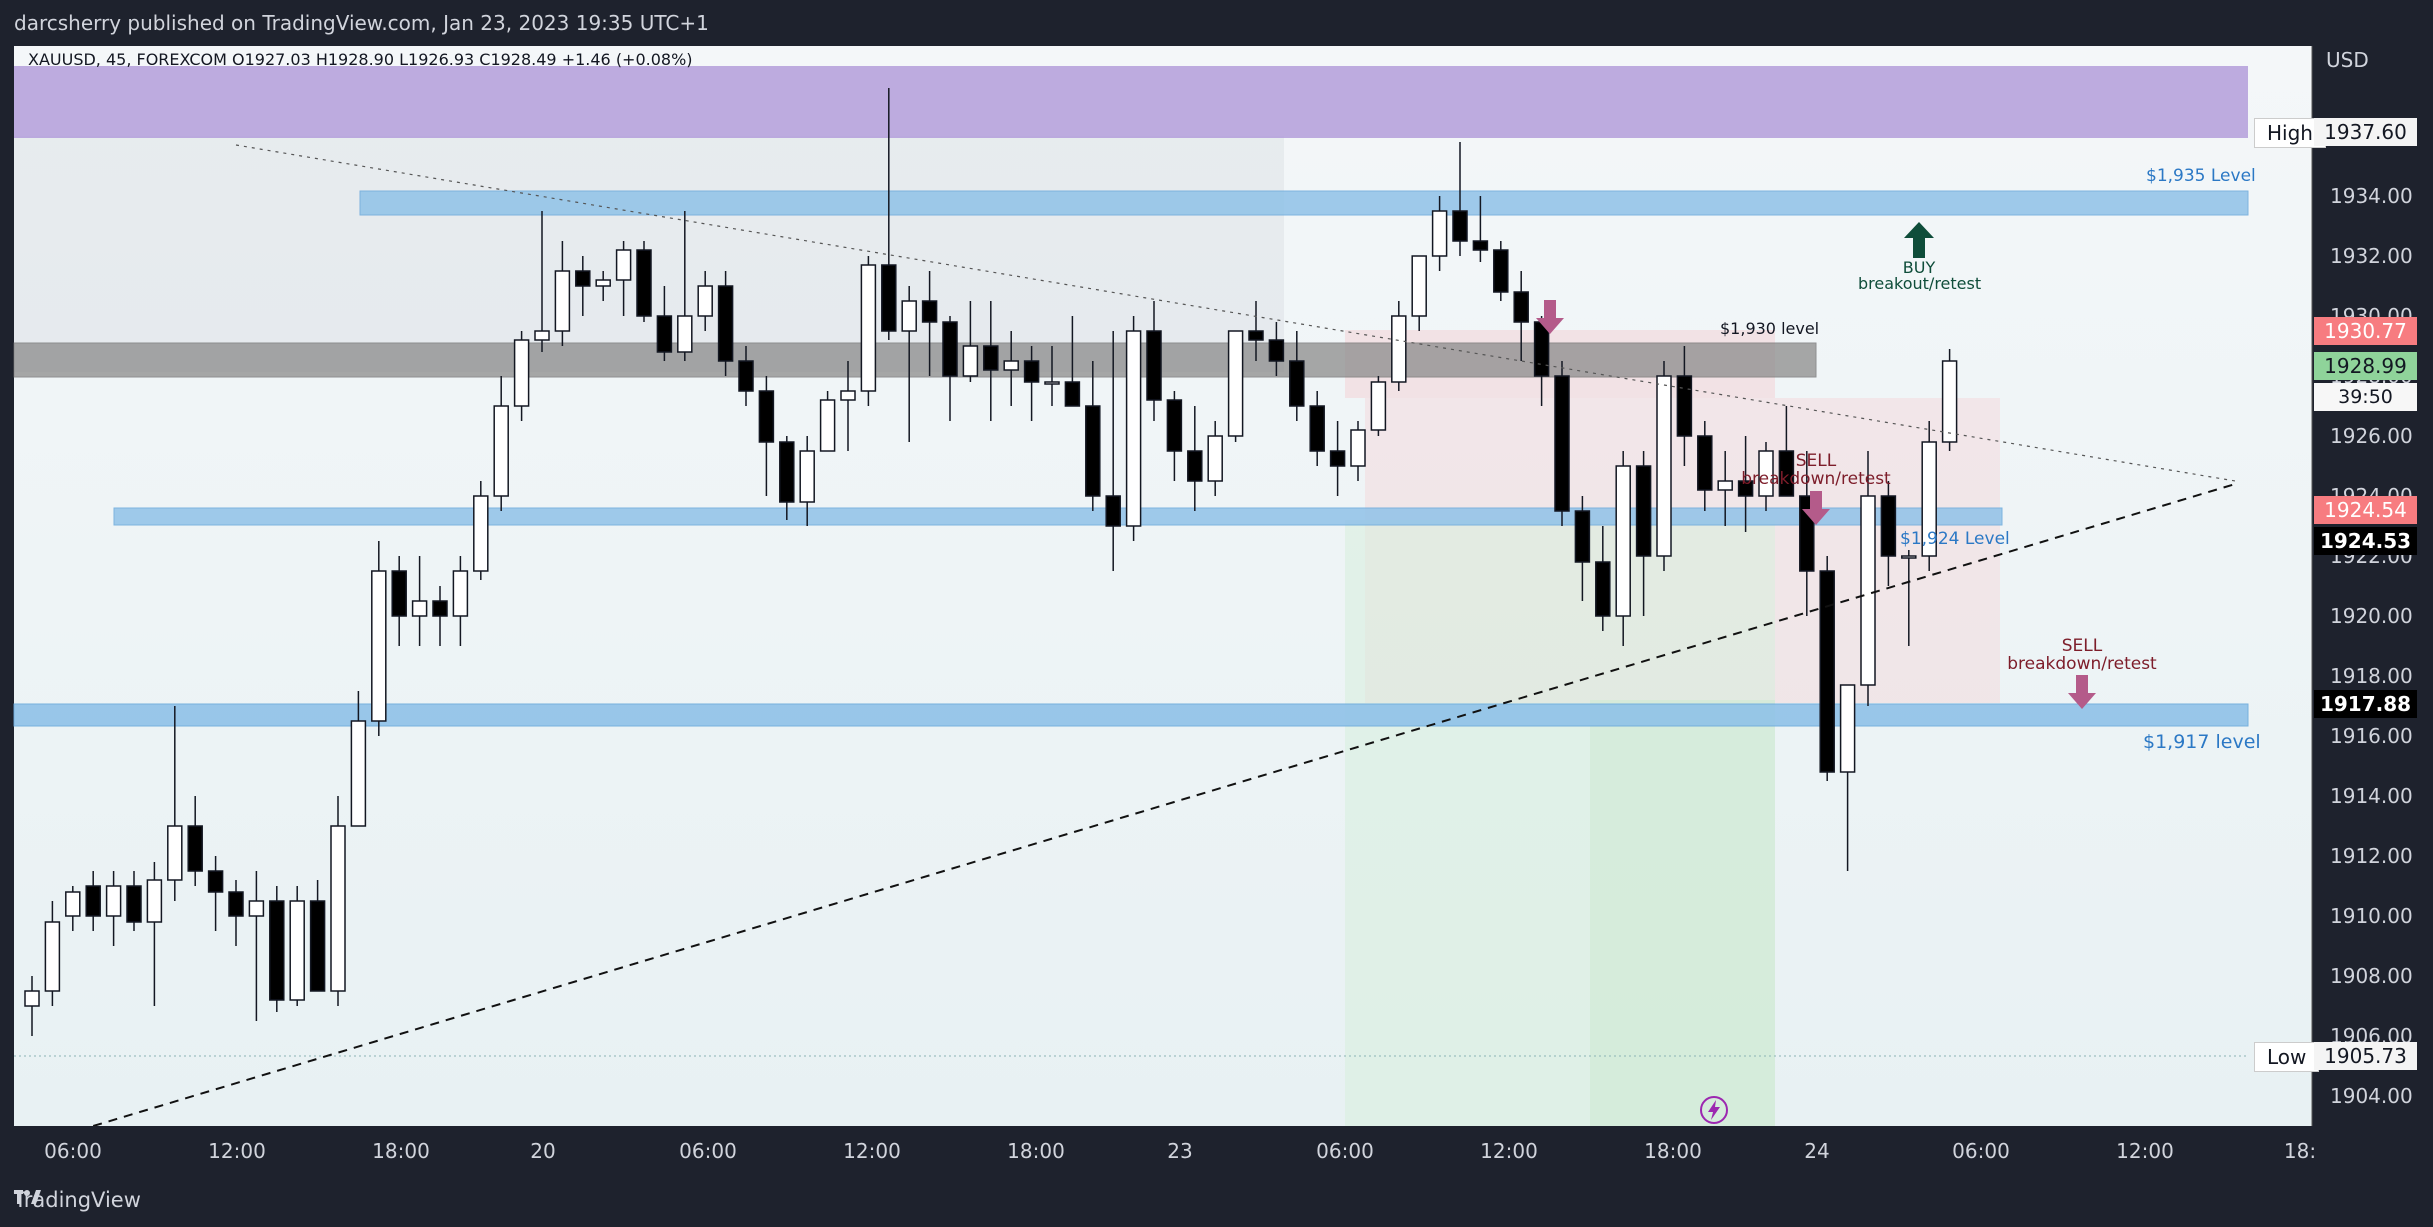  Describe the element at coordinates (1955, 539) in the screenshot. I see `level-1924-label: $1,924 Level` at that location.